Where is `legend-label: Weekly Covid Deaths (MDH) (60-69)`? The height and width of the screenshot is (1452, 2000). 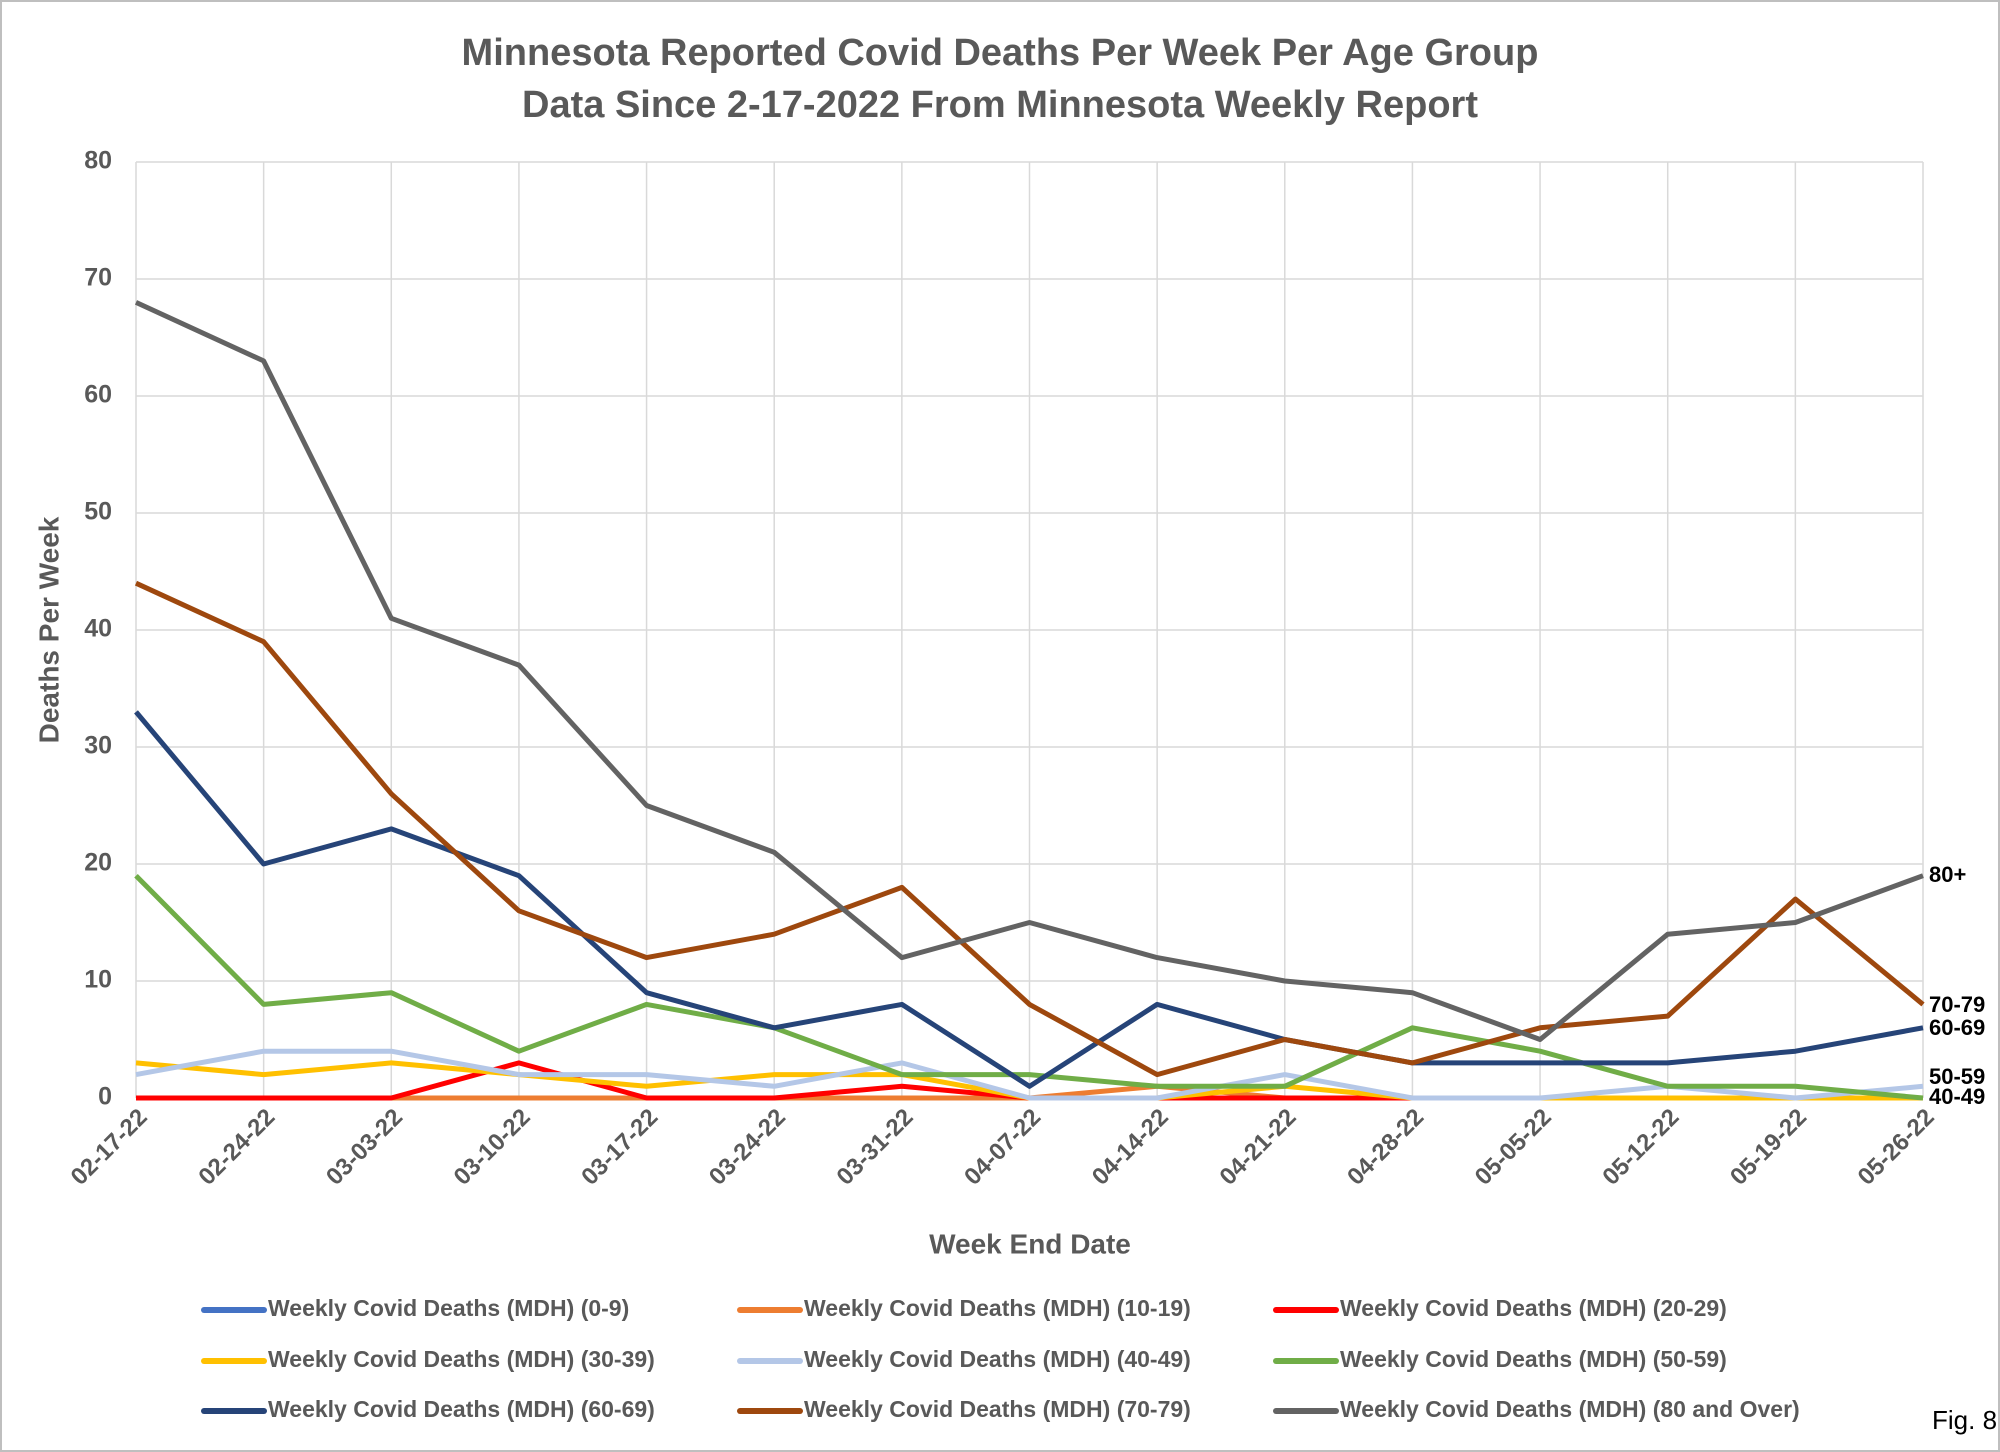 legend-label: Weekly Covid Deaths (MDH) (60-69) is located at coordinates (461, 1409).